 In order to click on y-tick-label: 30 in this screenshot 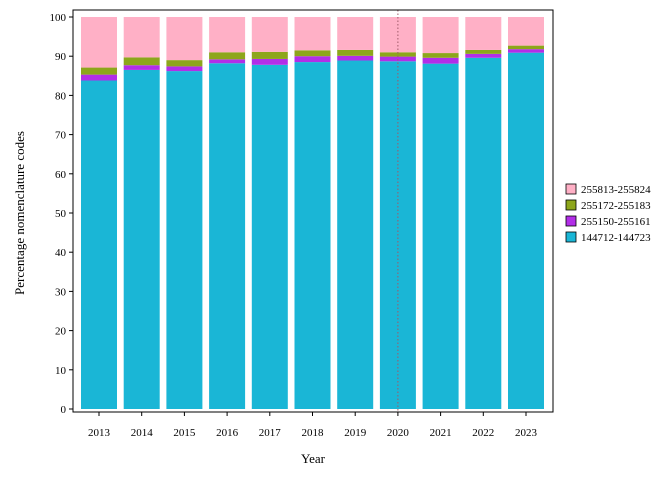, I will do `click(61, 292)`.